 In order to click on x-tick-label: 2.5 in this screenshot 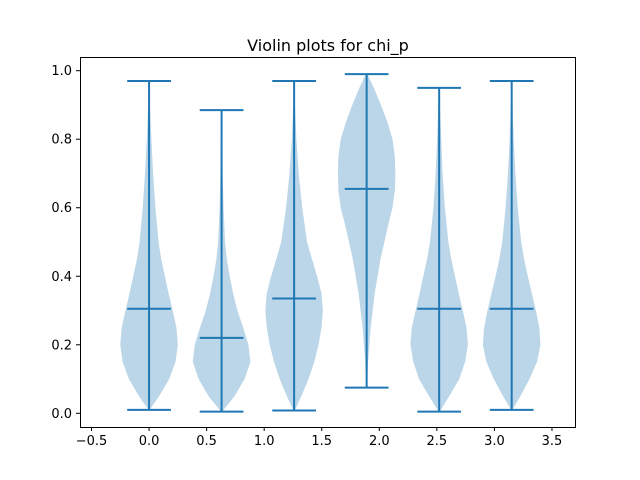, I will do `click(437, 441)`.